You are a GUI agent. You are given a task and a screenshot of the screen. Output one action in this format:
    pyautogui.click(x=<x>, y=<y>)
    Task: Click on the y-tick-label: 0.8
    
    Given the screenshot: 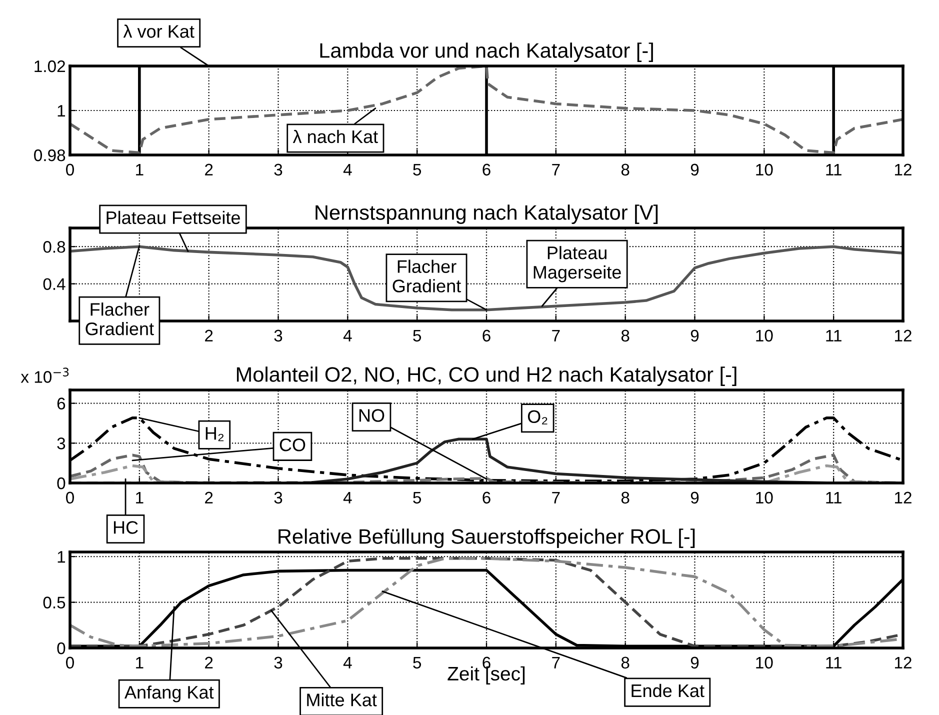 What is the action you would take?
    pyautogui.click(x=54, y=247)
    